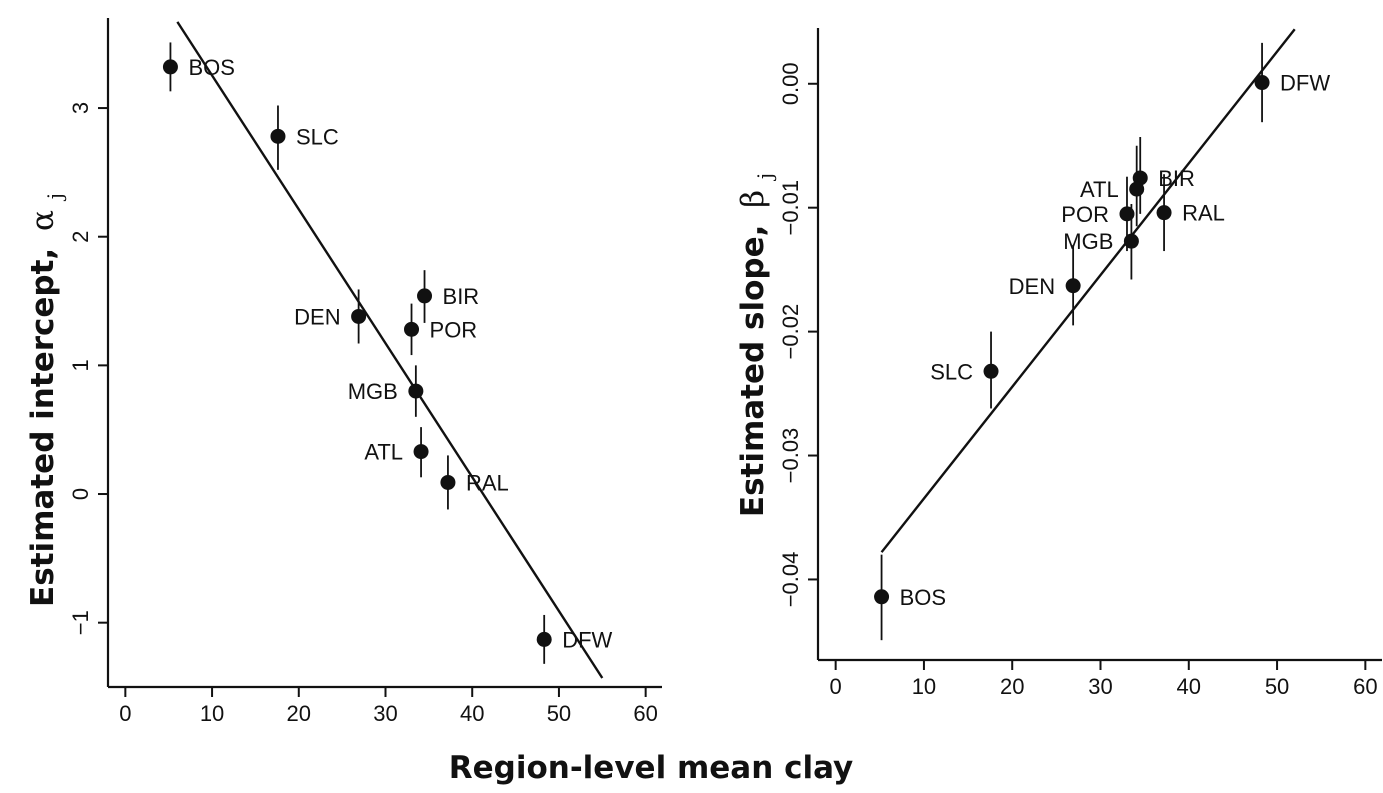  What do you see at coordinates (765, 177) in the screenshot?
I see `slope-y-axis-subscript: j` at bounding box center [765, 177].